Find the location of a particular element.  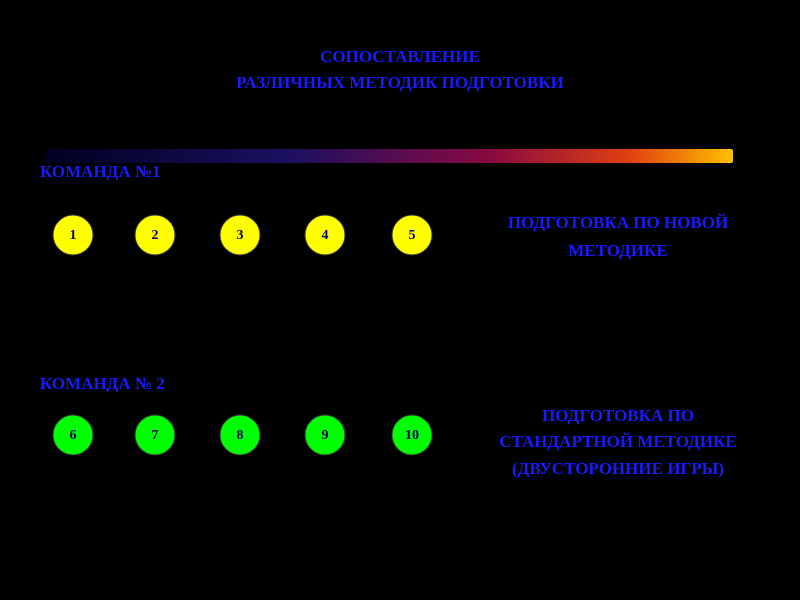

member-number: 10 is located at coordinates (412, 435).